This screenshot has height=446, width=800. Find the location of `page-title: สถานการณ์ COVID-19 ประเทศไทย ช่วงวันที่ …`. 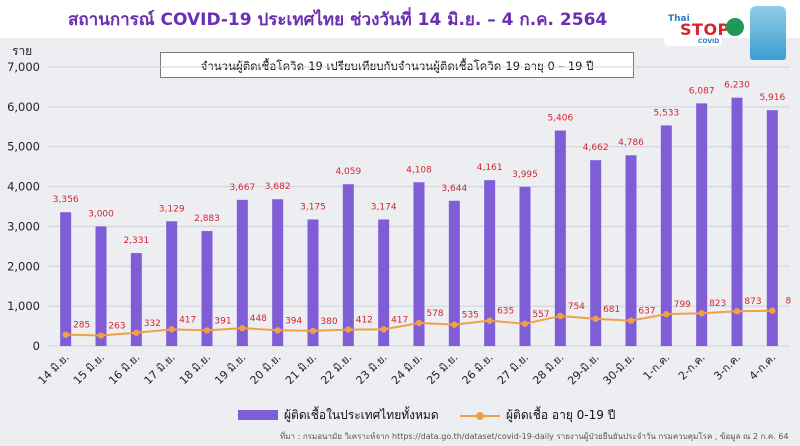

page-title: สถานการณ์ COVID-19 ประเทศไทย ช่วงวันที่ … is located at coordinates (338, 20).